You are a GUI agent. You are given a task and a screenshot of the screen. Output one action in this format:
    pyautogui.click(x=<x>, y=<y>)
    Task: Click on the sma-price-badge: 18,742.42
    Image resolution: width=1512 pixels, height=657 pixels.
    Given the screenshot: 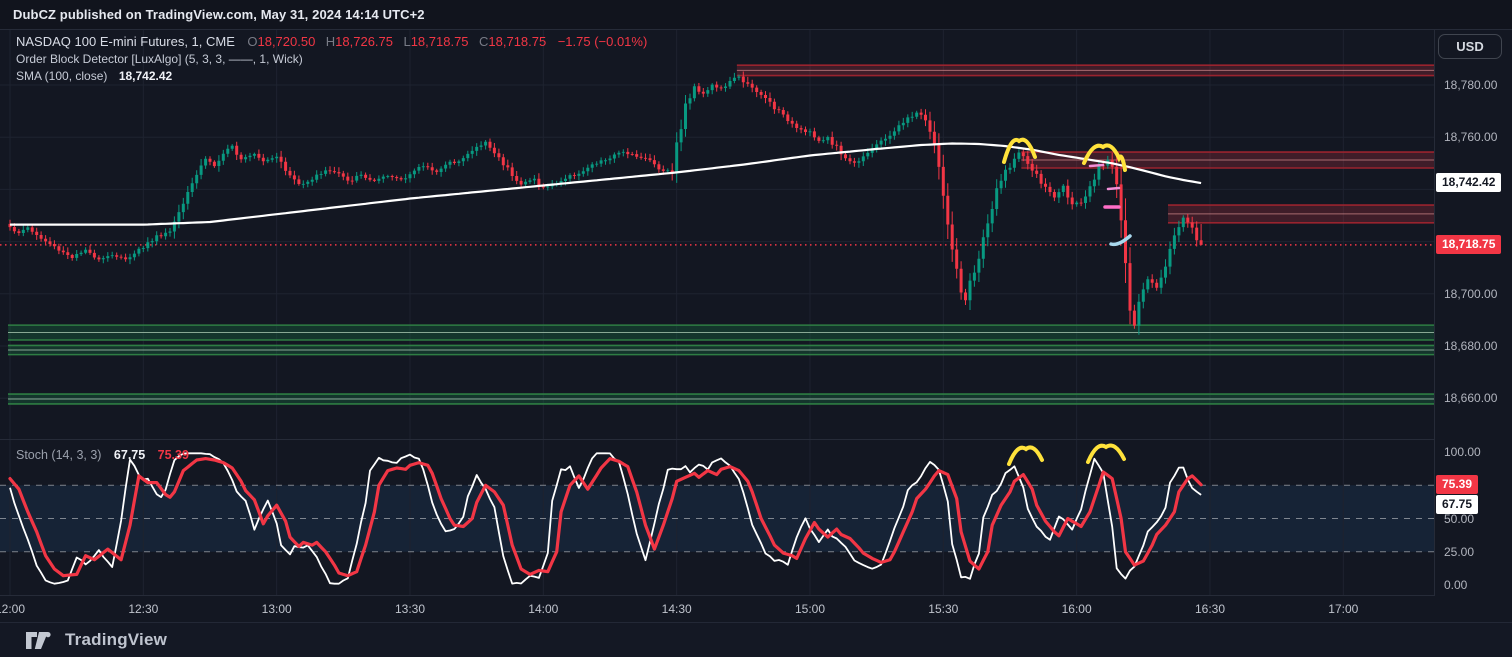 What is the action you would take?
    pyautogui.click(x=1469, y=183)
    